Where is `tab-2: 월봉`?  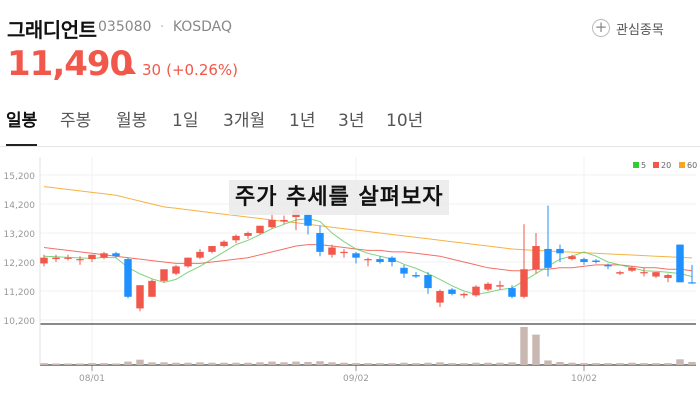 tab-2: 월봉 is located at coordinates (132, 121).